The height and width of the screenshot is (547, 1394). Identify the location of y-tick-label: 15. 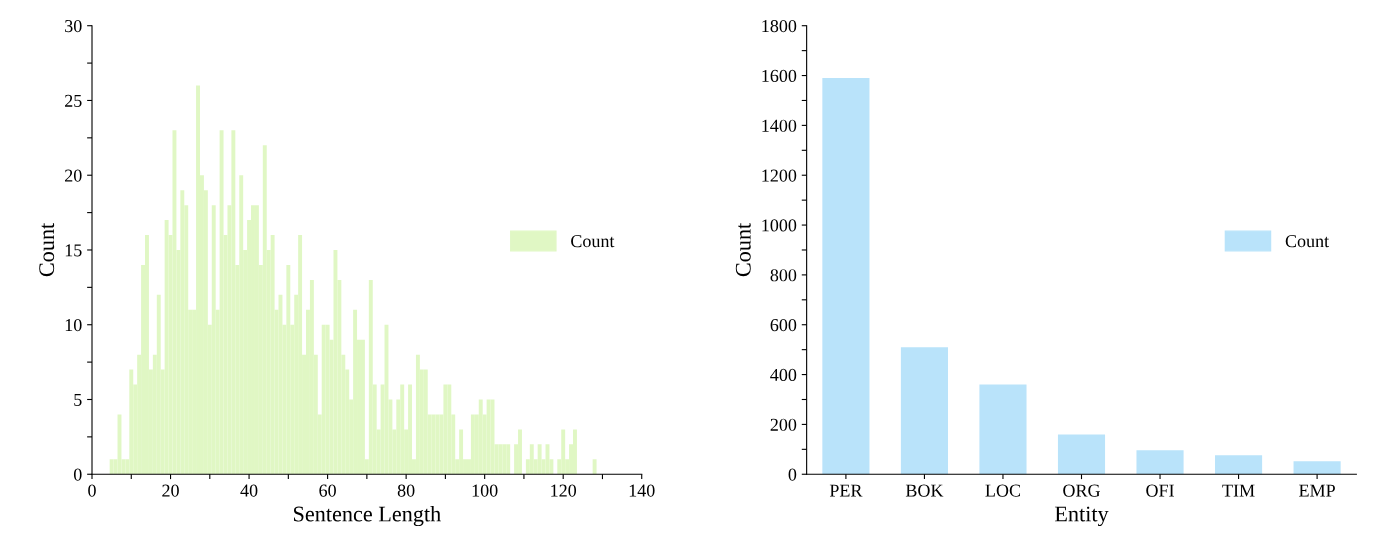
(73, 250).